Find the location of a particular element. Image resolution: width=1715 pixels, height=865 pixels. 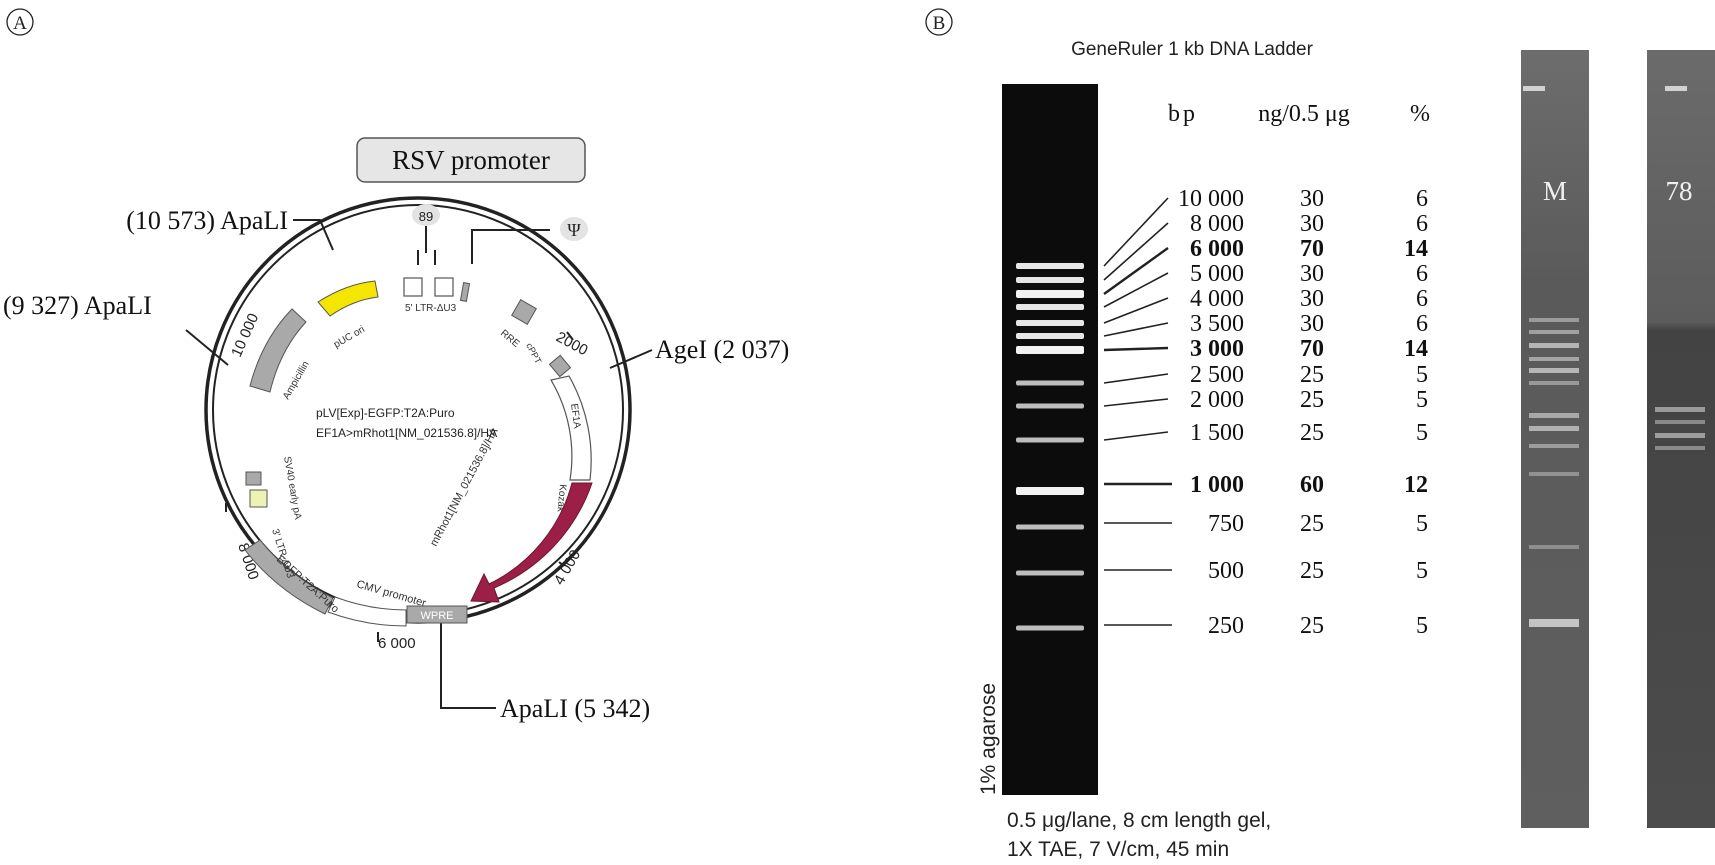

ladder-row-bp: 1 000 is located at coordinates (1217, 485).